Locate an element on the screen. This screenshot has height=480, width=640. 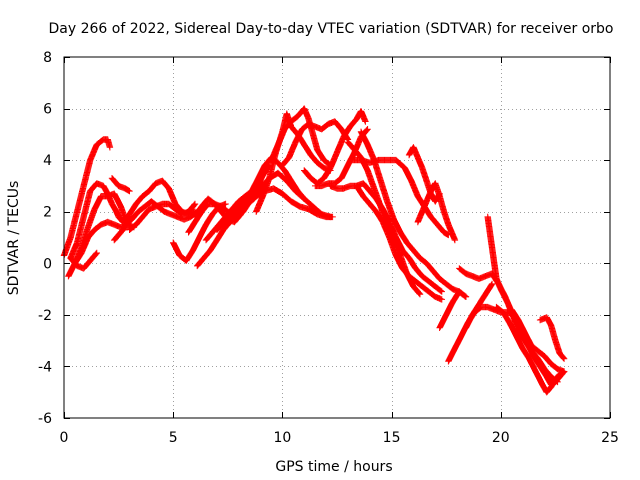
series-r is located at coordinates (301, 137).